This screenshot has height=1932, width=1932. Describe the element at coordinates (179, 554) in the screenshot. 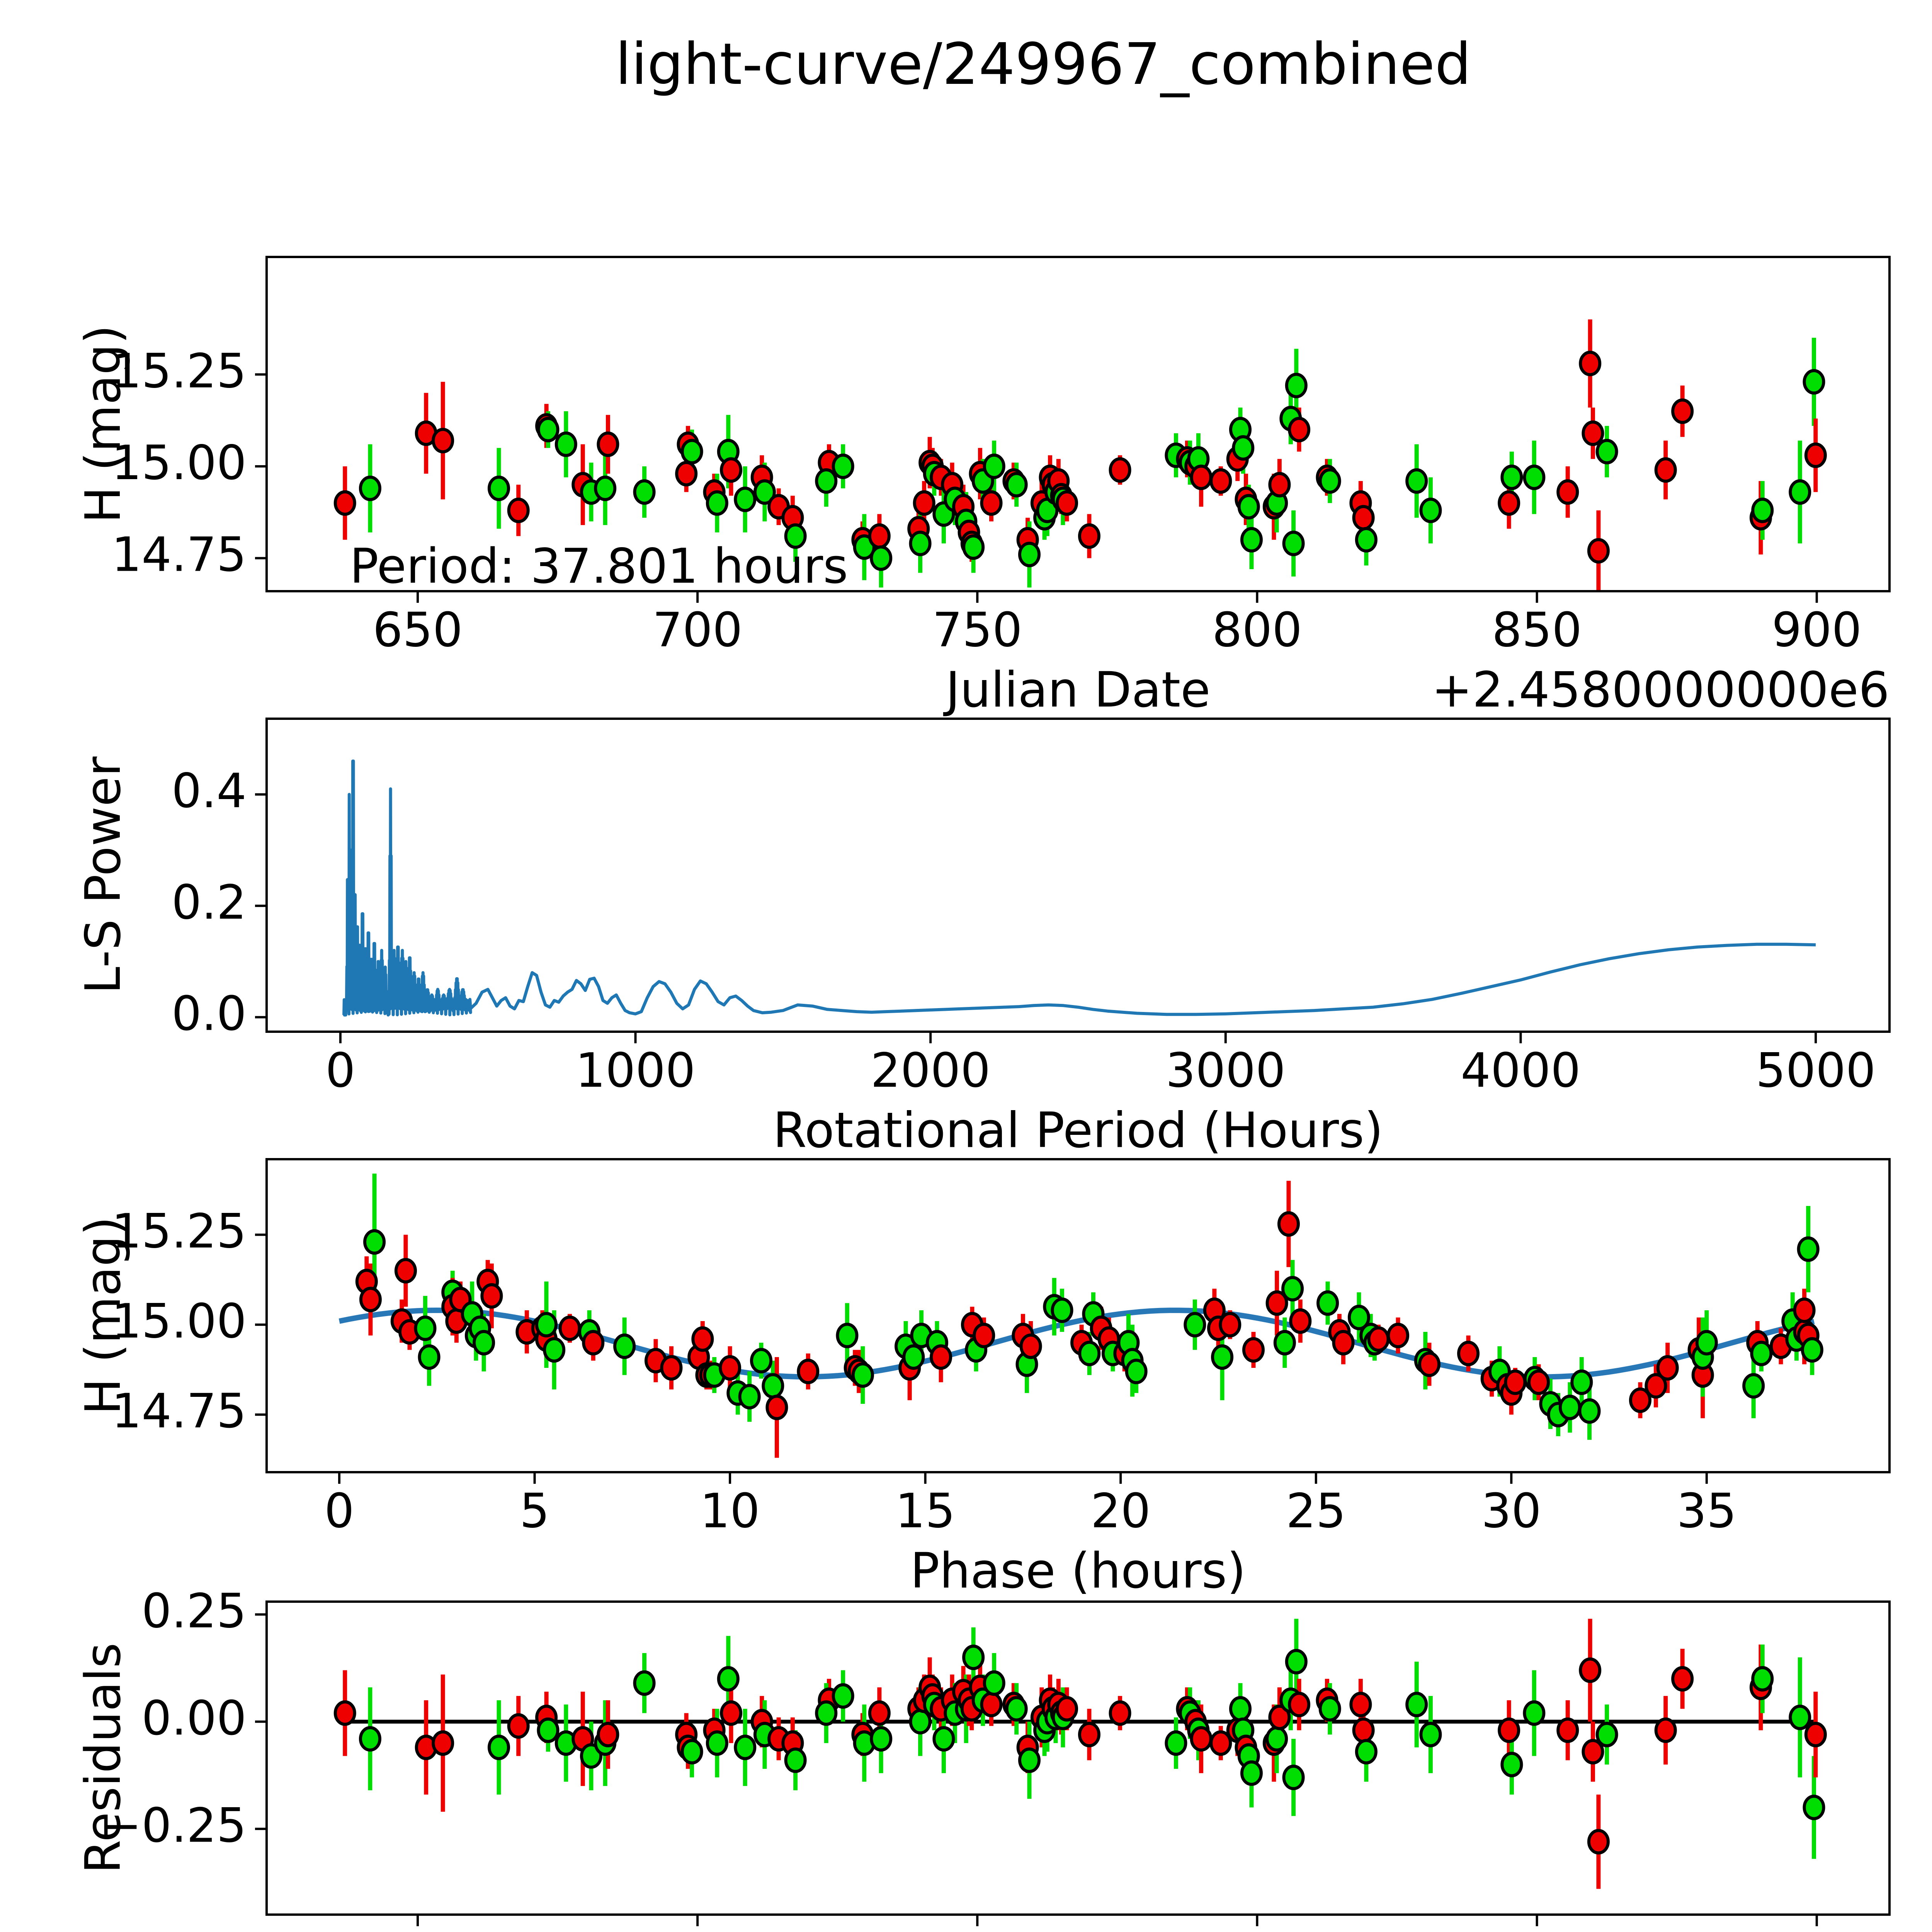

I see `y-tick-label: 14.75` at that location.